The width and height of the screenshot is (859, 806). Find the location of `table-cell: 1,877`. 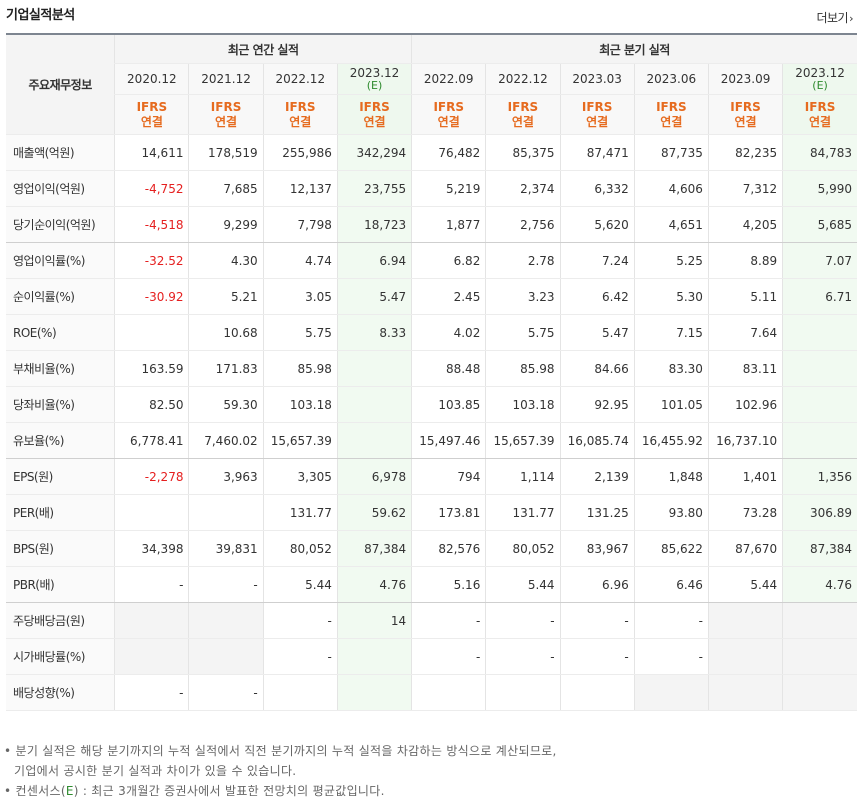

table-cell: 1,877 is located at coordinates (448, 224).